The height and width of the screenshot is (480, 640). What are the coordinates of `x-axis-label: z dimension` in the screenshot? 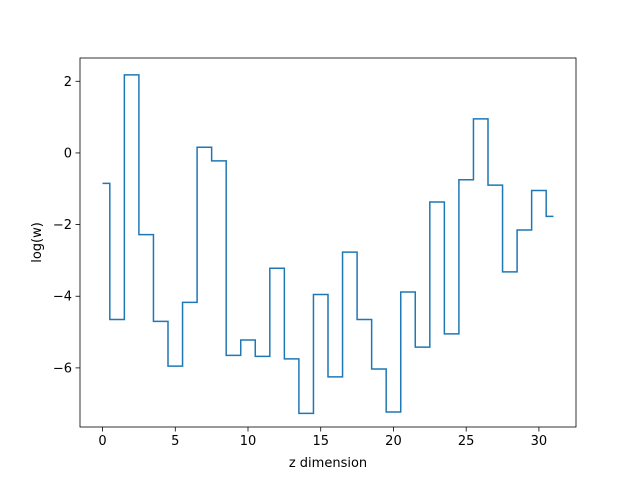 It's located at (328, 463).